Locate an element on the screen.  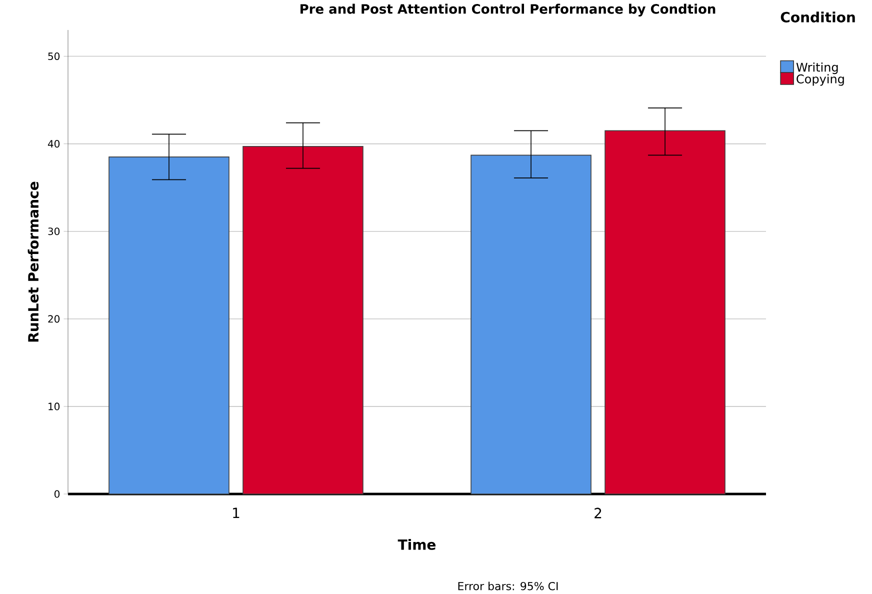
x-axis-title: Time is located at coordinates (417, 544).